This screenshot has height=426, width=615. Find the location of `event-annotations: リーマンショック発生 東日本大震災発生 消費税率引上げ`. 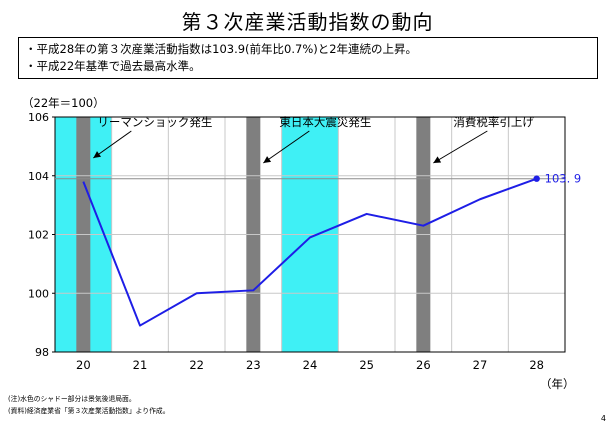

event-annotations: リーマンショック発生 東日本大震災発生 消費税率引上げ is located at coordinates (313, 139).